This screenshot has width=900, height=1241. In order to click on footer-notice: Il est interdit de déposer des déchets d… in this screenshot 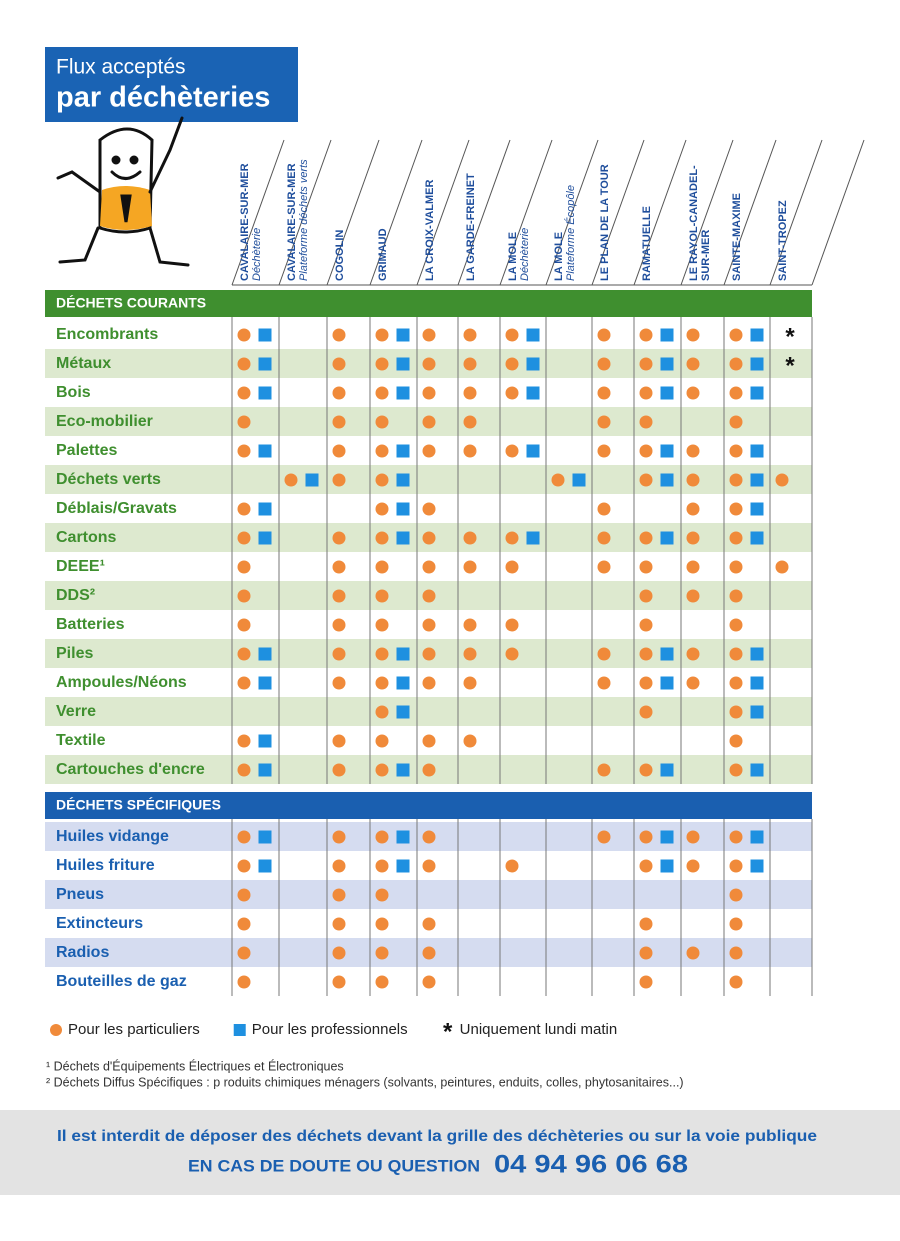, I will do `click(437, 1136)`.